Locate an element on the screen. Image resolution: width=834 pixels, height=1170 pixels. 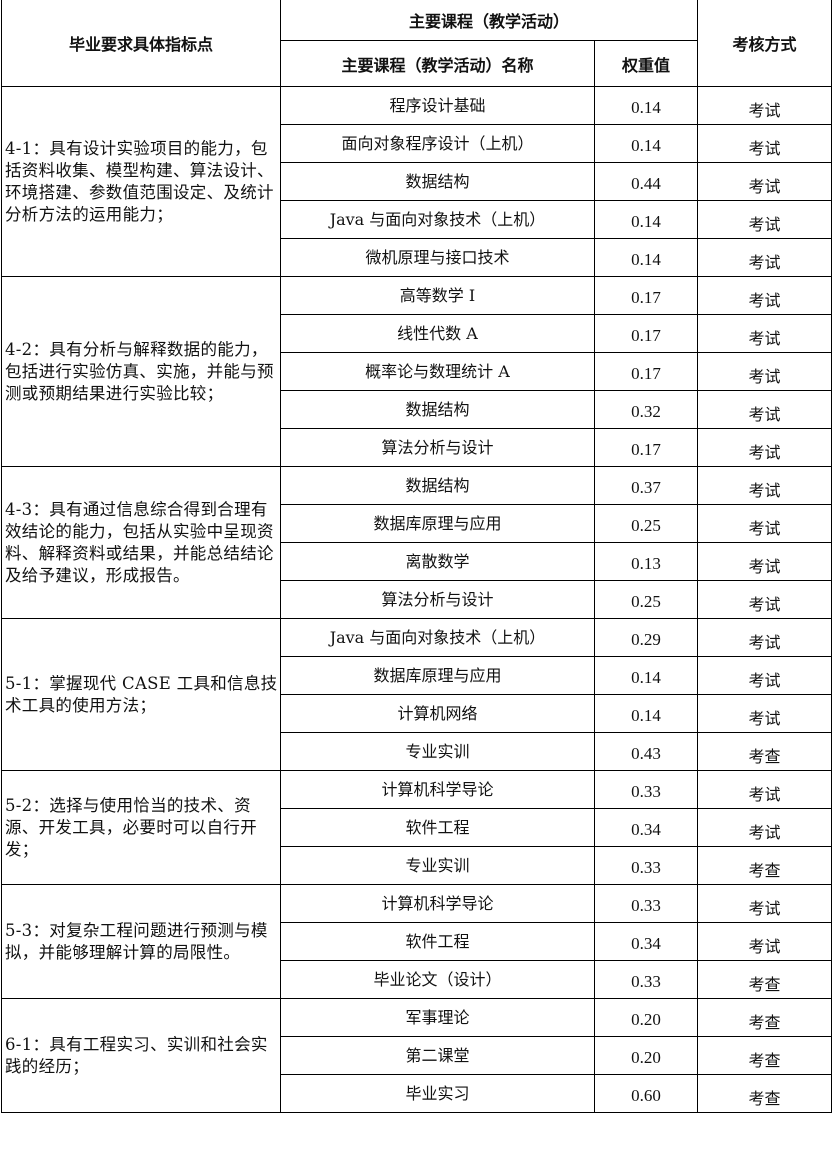
table-row: 毕业论文（设计） 0.33 考查 is located at coordinates (417, 979).